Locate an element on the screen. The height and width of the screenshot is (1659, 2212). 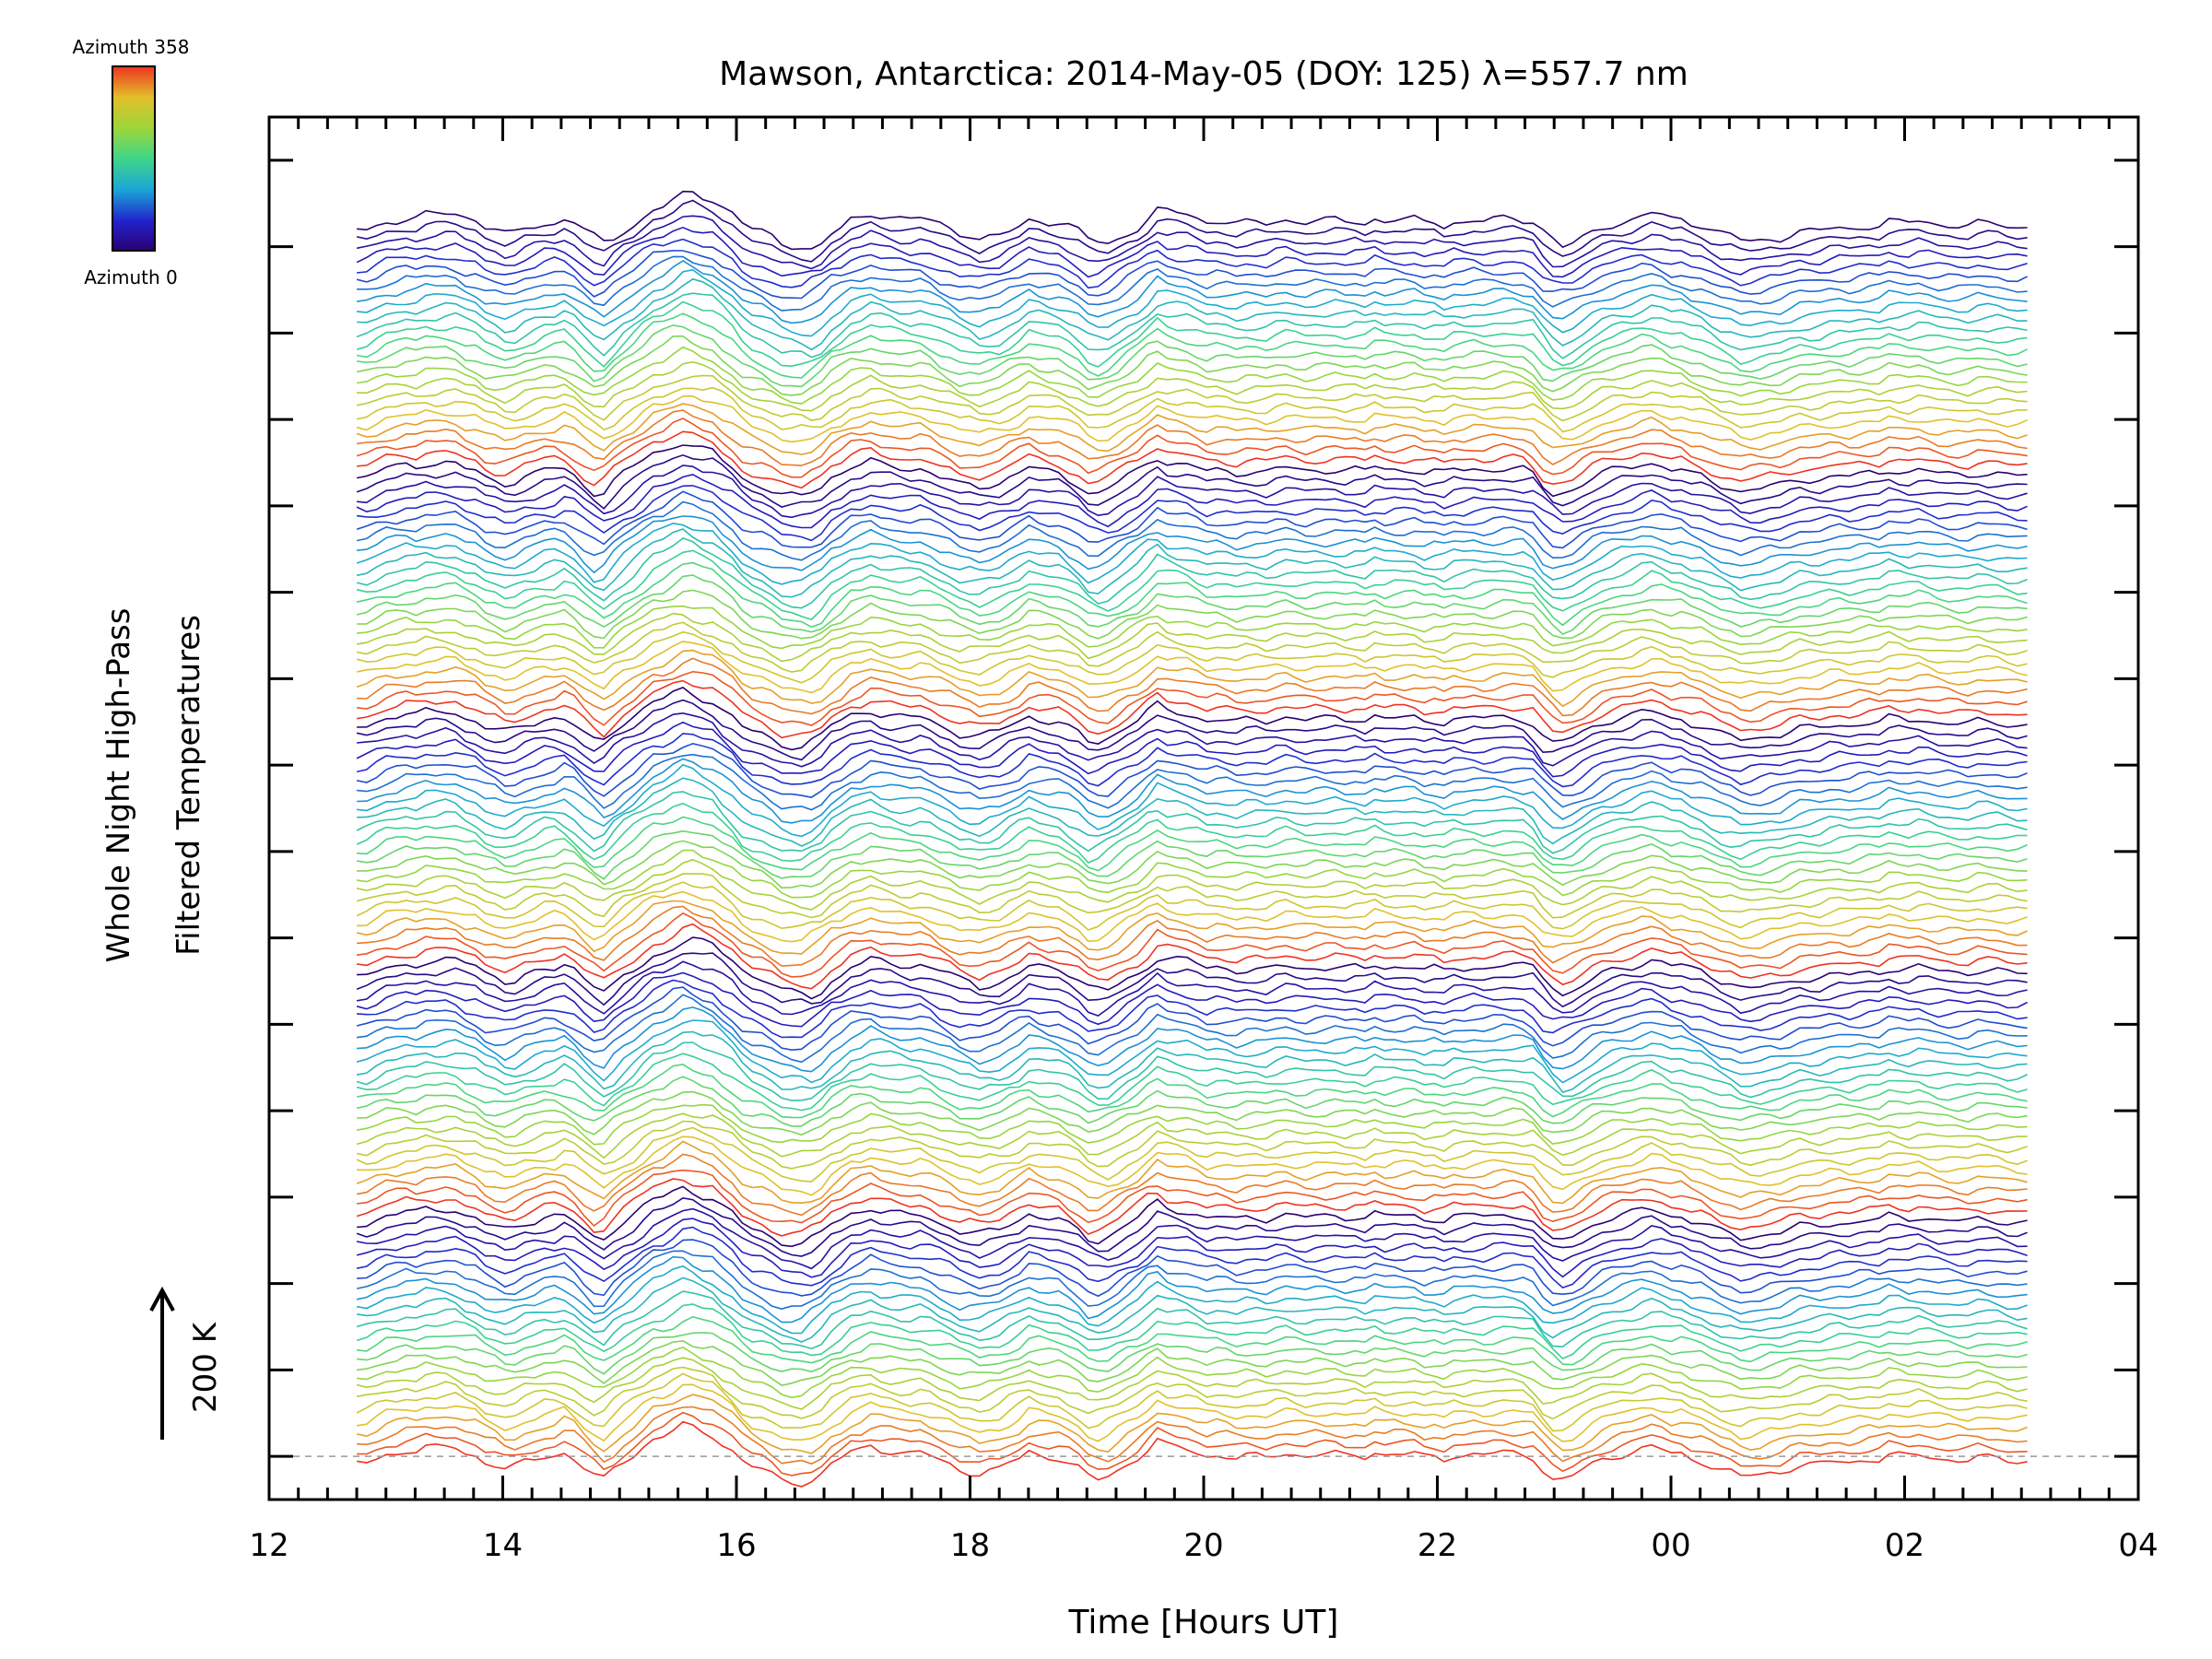
x-tick-label: 00 is located at coordinates (1670, 1545).